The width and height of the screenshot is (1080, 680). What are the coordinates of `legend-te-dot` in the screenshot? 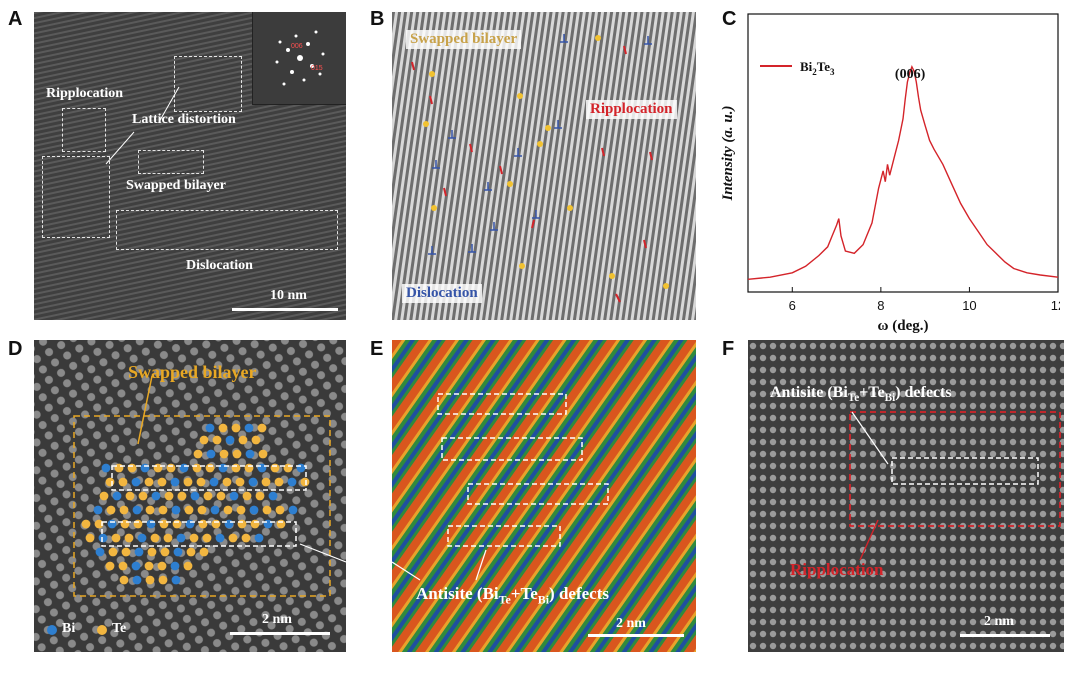 It's located at (102, 630).